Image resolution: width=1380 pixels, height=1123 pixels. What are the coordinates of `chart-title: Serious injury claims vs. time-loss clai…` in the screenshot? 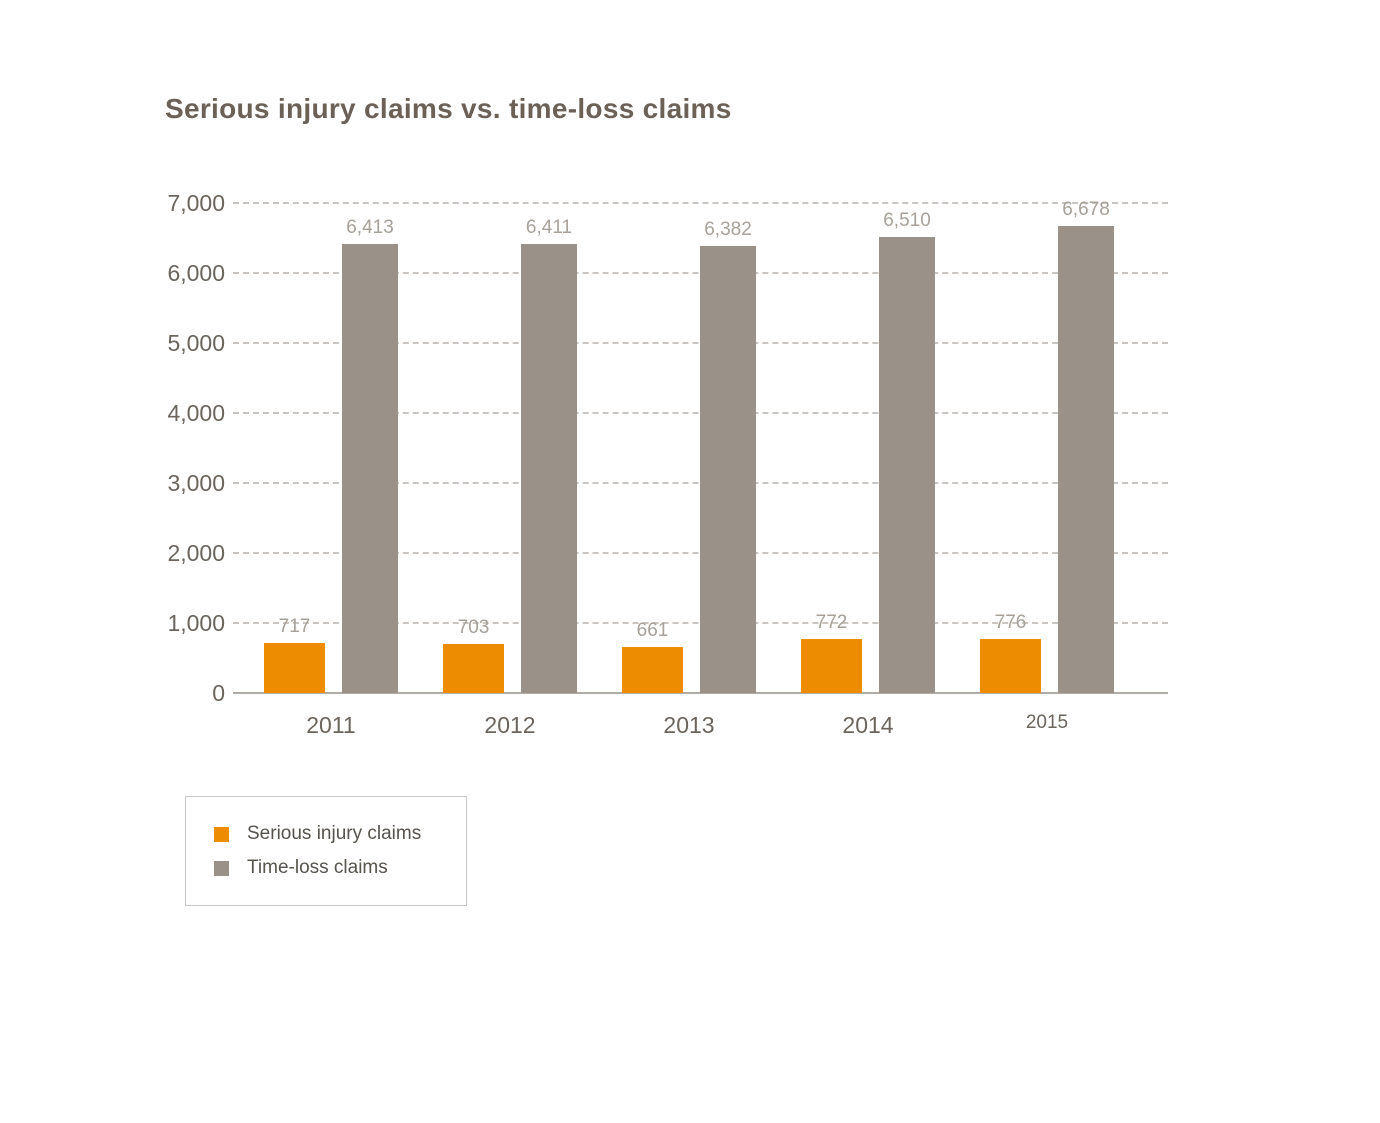 It's located at (448, 108).